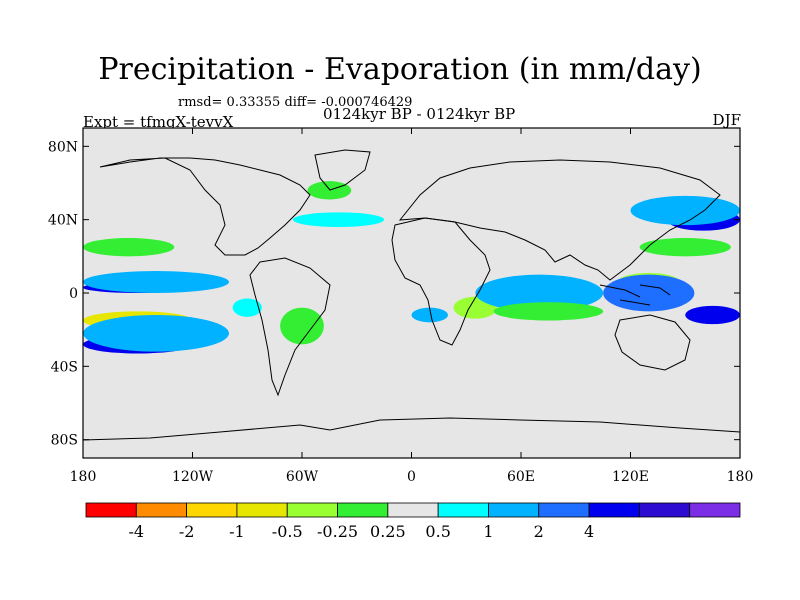 The width and height of the screenshot is (800, 600). I want to click on coastline-antarctica, so click(411, 429).